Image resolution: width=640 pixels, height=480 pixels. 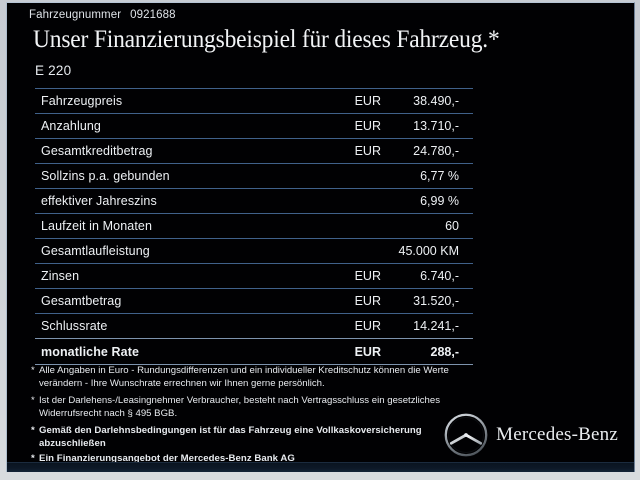 I want to click on table-row: Zinsen EUR 6.740,-, so click(x=254, y=276).